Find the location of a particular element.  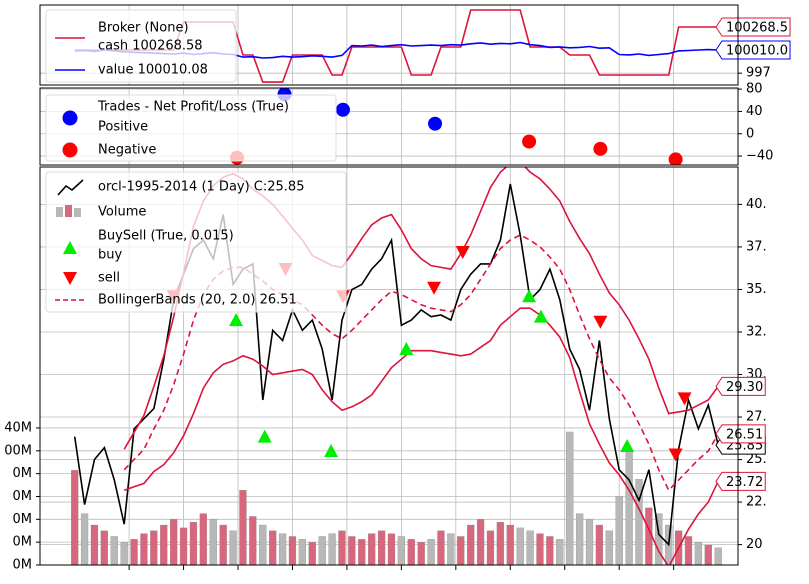

legend-label: value 100010.08 is located at coordinates (153, 70).